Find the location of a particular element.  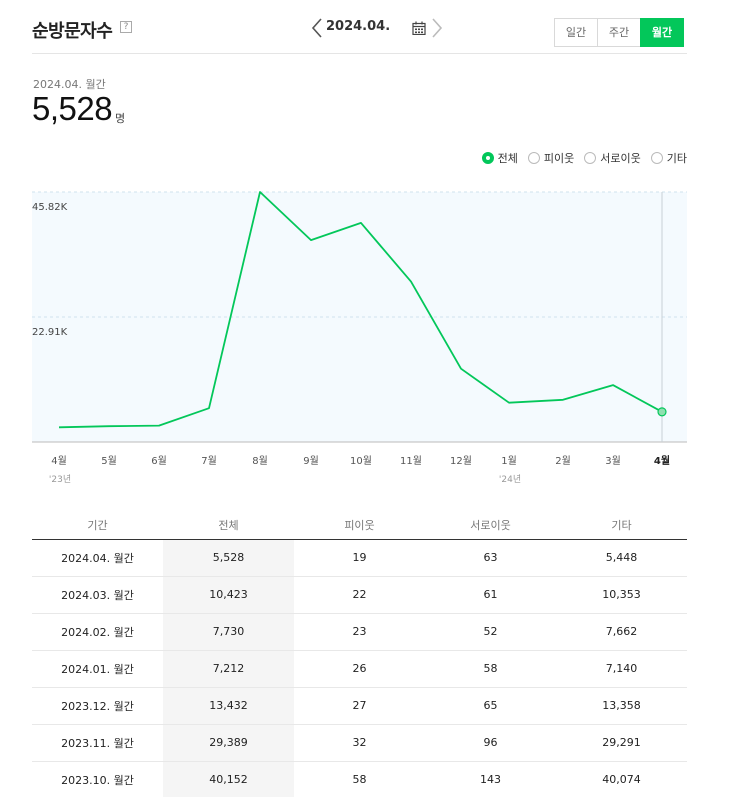

table-cell: 32 is located at coordinates (359, 743).